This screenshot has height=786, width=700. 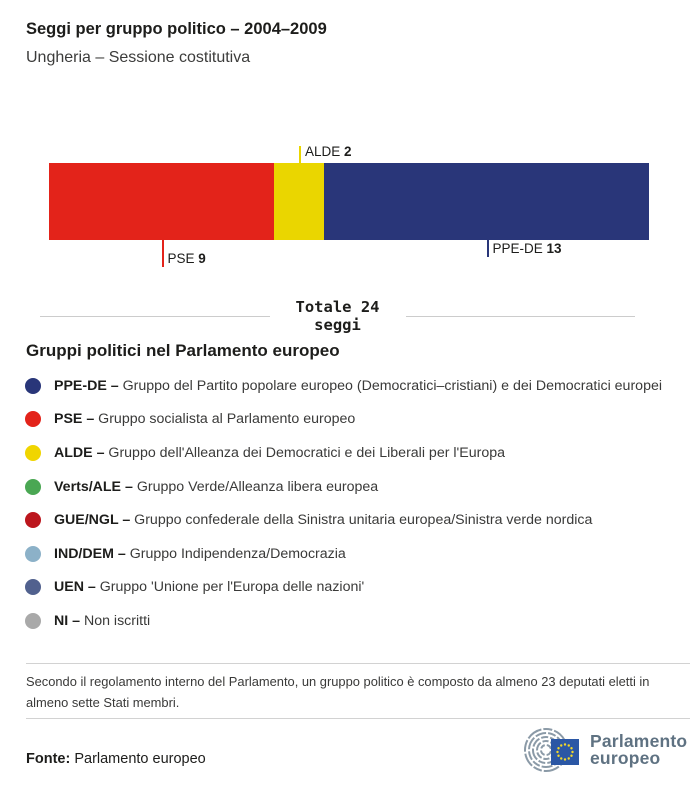 What do you see at coordinates (337, 324) in the screenshot?
I see `total-line2: seggi` at bounding box center [337, 324].